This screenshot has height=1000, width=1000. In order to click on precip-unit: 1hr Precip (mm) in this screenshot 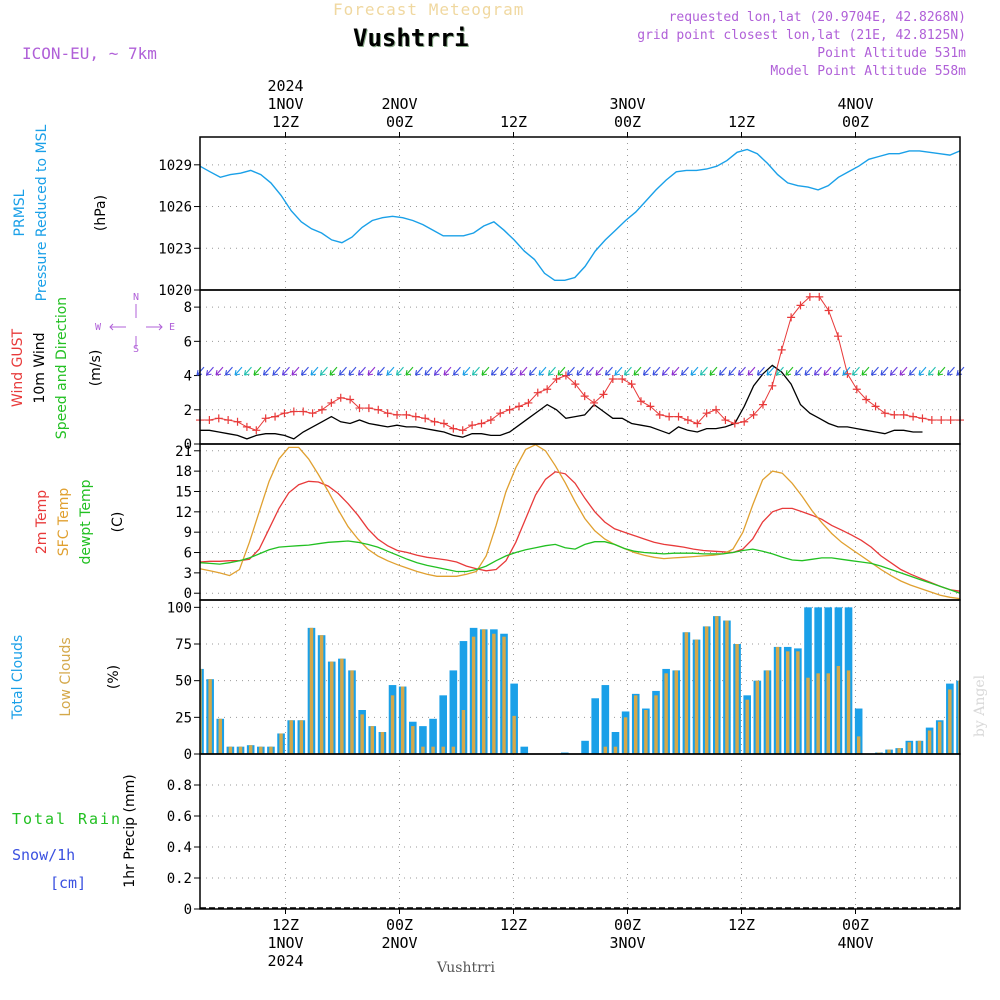, I will do `click(130, 830)`.